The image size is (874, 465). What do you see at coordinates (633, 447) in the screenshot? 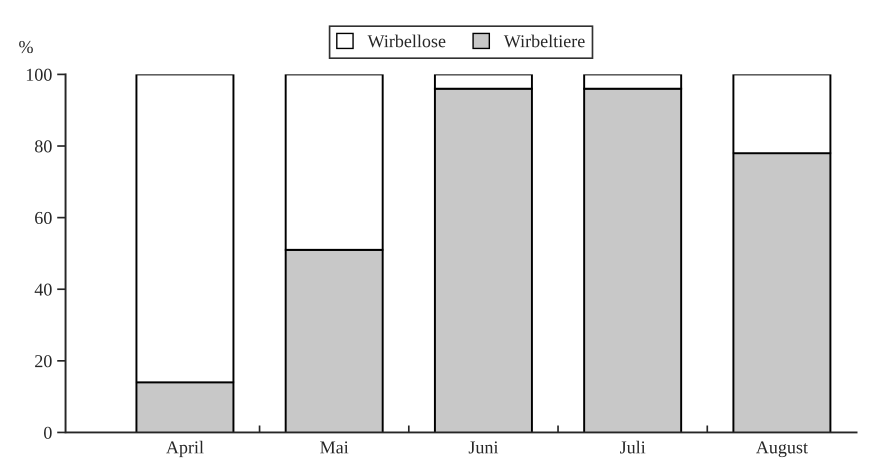
I see `x-tick-label: Juli` at bounding box center [633, 447].